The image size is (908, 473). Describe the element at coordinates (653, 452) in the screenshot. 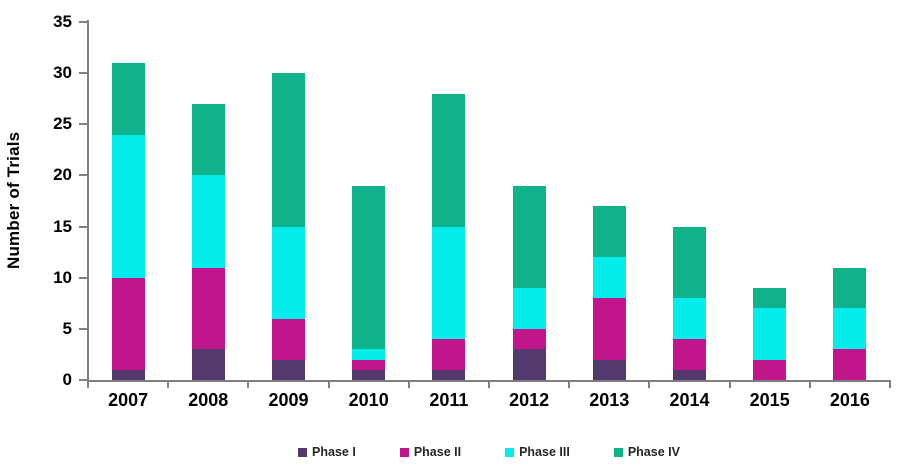

I see `legend-label: Phase IV` at that location.